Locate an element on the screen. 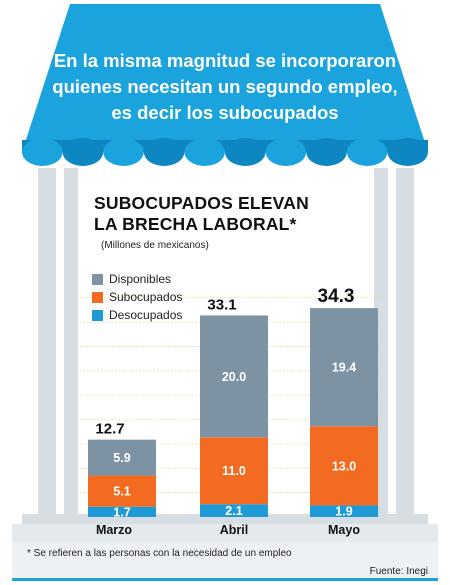  total-label-mayo: 34.3 is located at coordinates (336, 296).